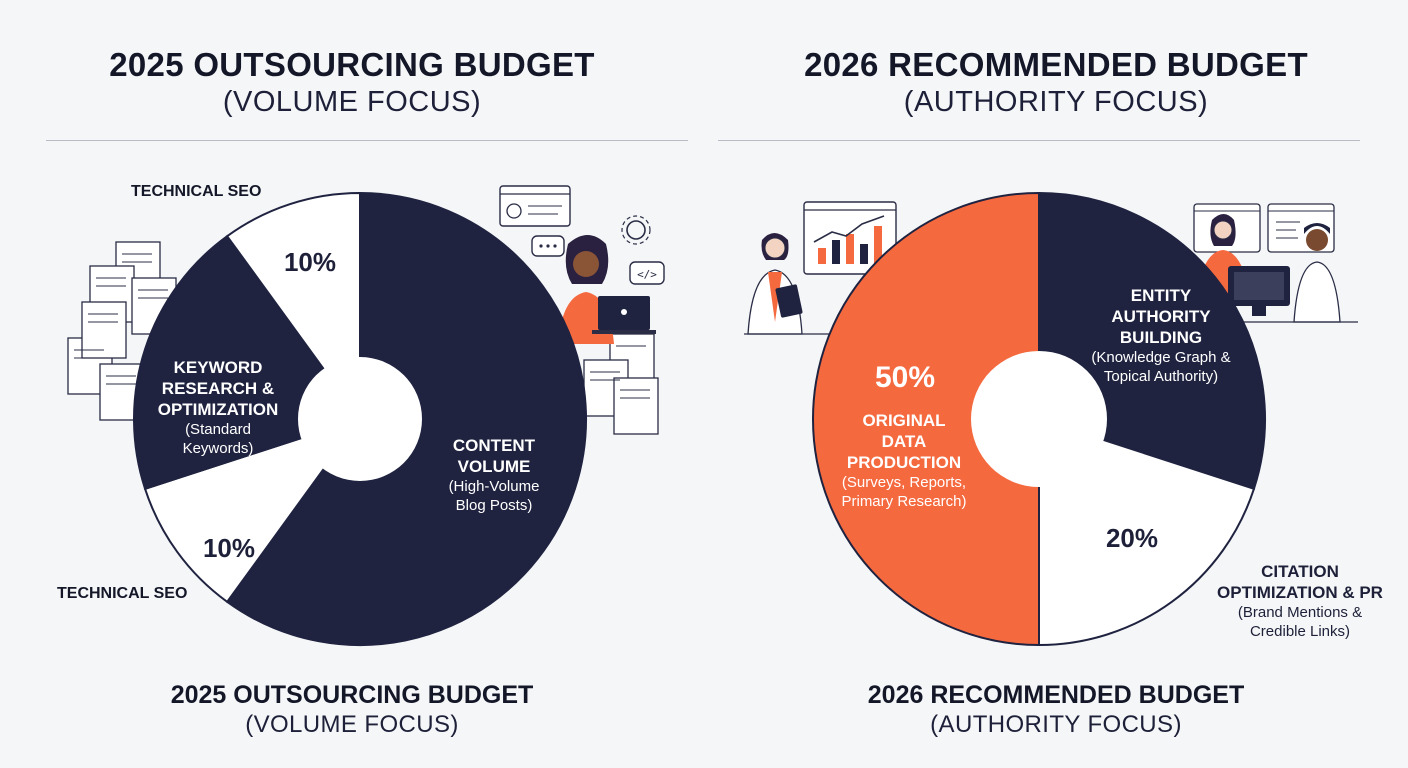 This screenshot has height=768, width=1408. I want to click on chart-title-2025: 2025 OUTSOURCING BUDGET, so click(352, 64).